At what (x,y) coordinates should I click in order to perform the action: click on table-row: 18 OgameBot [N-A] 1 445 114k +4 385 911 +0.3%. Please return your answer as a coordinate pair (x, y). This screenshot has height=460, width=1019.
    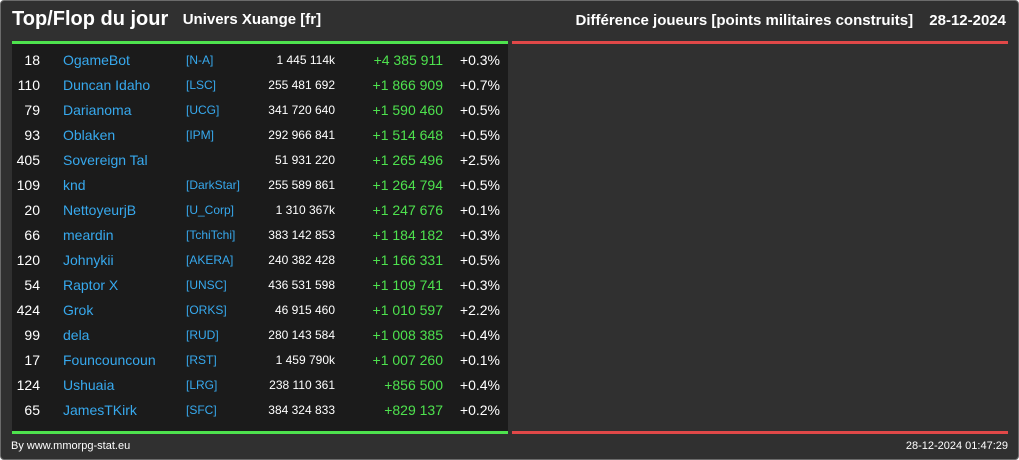
    Looking at the image, I should click on (260, 60).